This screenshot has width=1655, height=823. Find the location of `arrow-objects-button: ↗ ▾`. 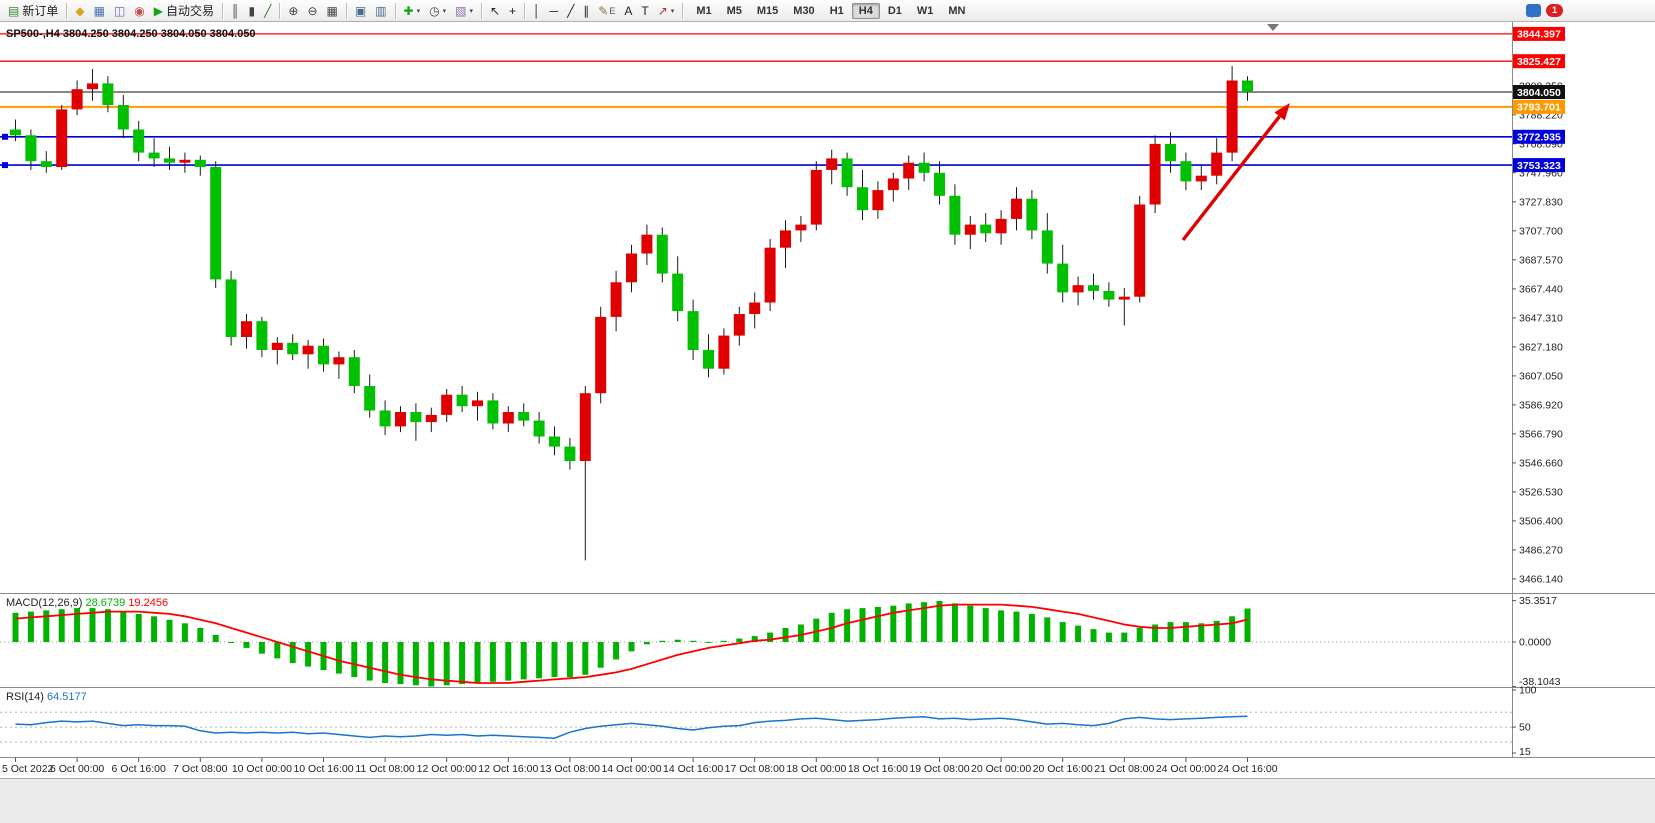

arrow-objects-button: ↗ ▾ is located at coordinates (666, 11).